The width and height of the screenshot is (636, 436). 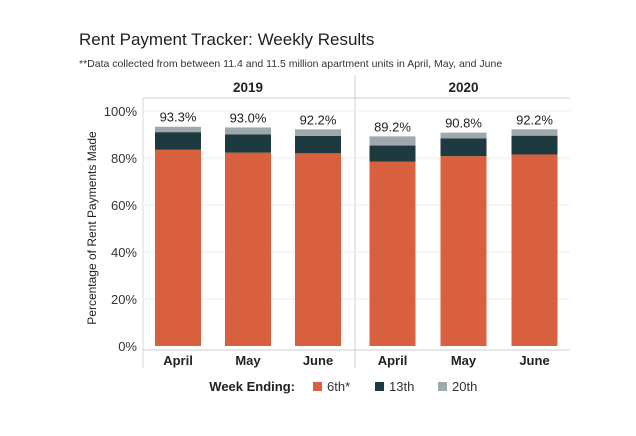 I want to click on y-tick-label: 40%, so click(x=124, y=252).